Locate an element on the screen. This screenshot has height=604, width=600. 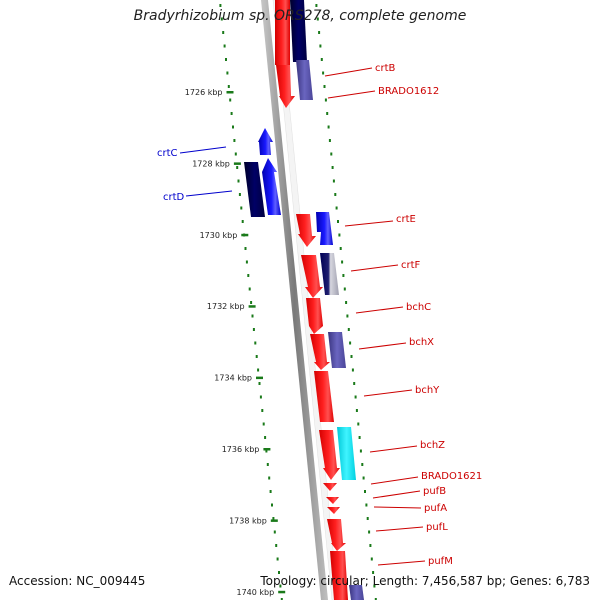
gene-feature-crtF is located at coordinates (312, 276).